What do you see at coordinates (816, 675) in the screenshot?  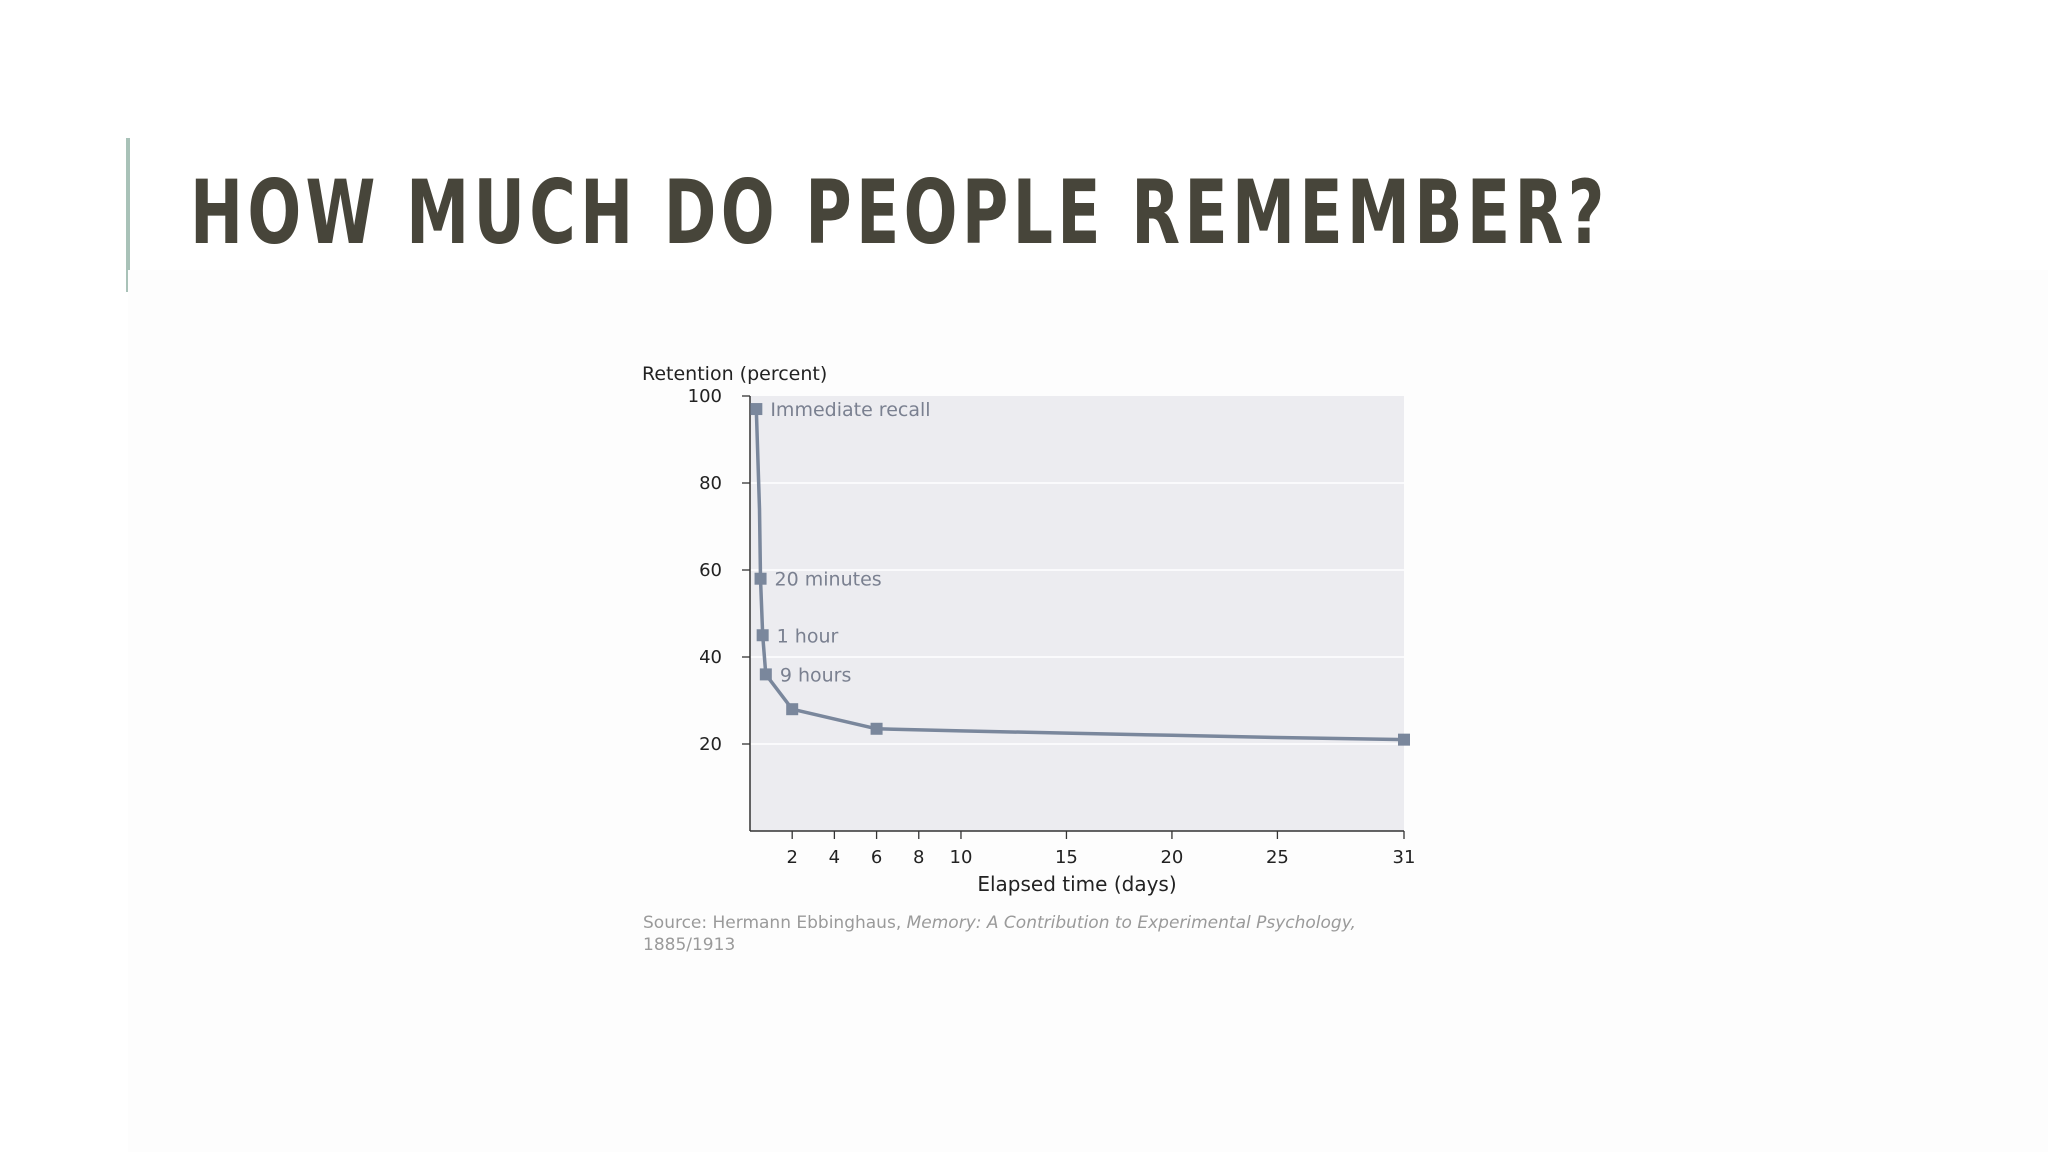 I see `data-point-label: 9 hours` at bounding box center [816, 675].